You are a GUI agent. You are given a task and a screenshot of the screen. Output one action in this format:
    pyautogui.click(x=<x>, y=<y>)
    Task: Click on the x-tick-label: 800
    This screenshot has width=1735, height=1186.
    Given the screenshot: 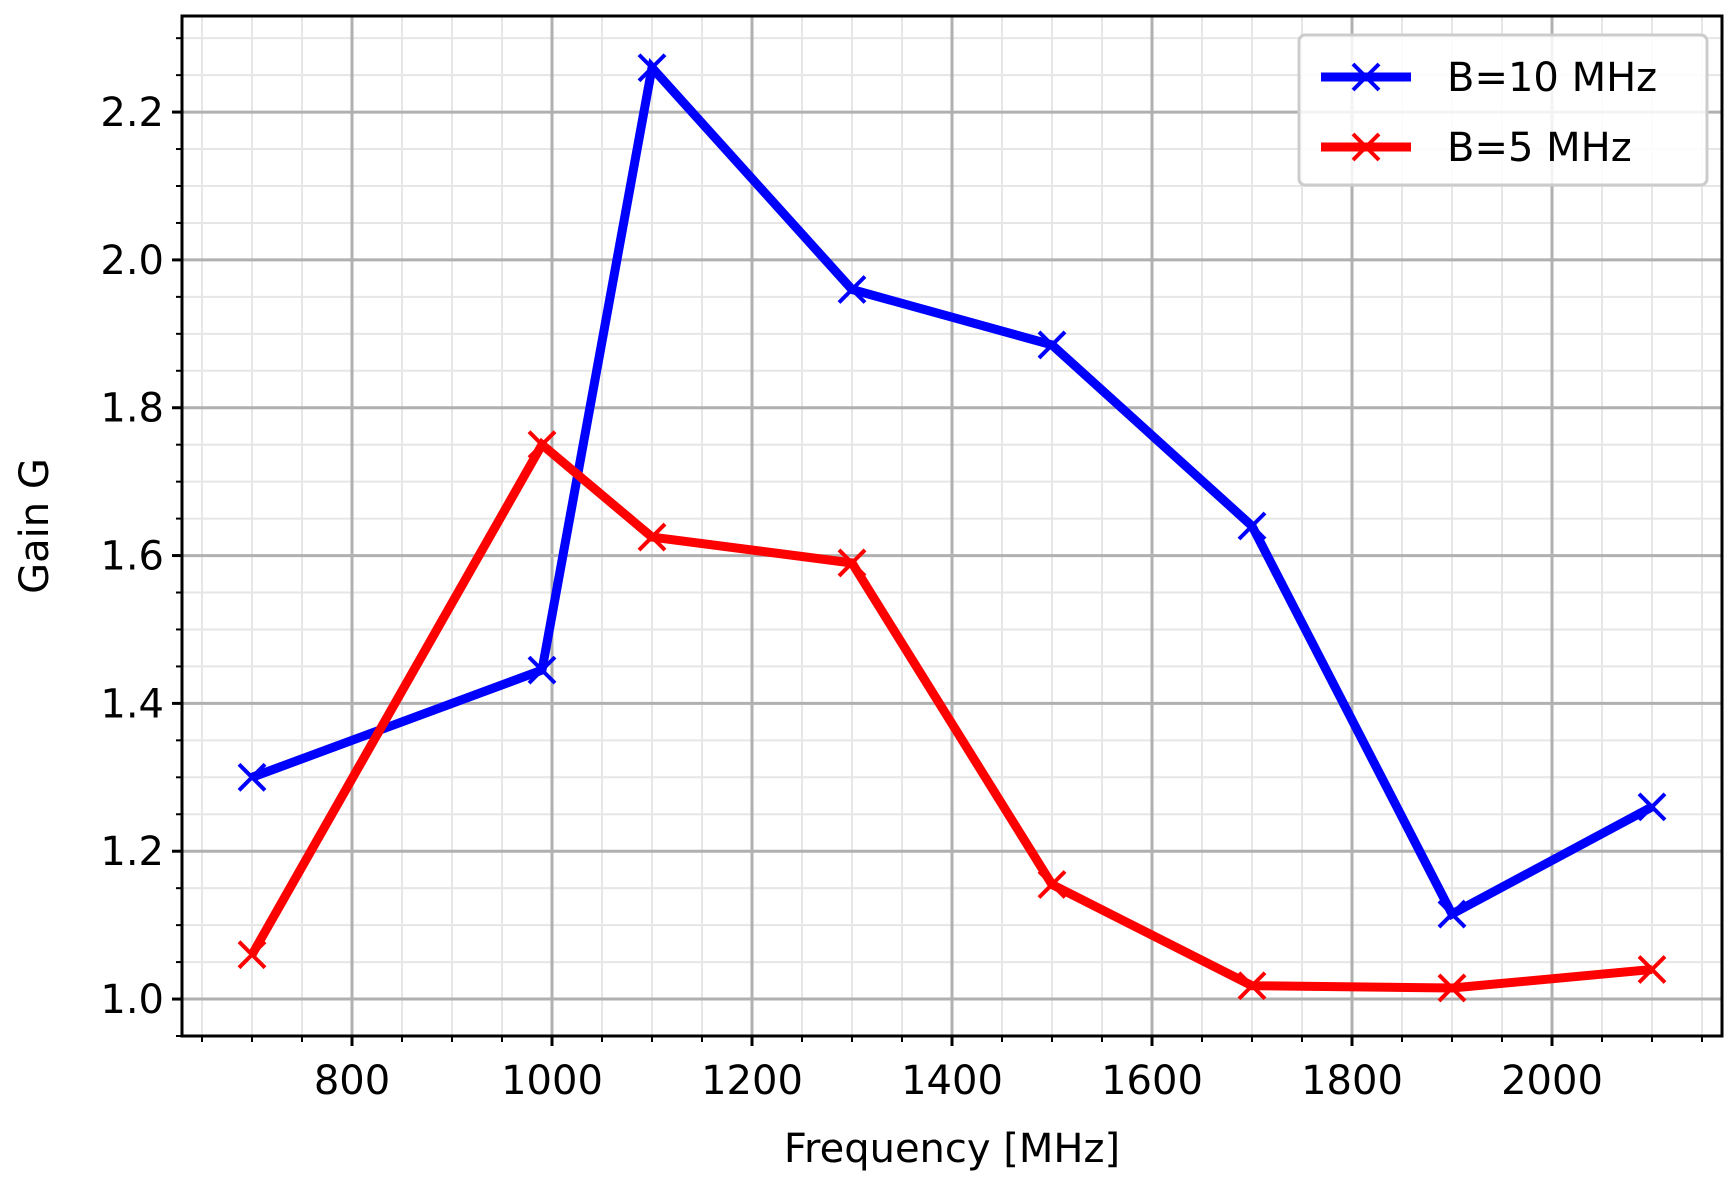 What is the action you would take?
    pyautogui.click(x=352, y=1081)
    